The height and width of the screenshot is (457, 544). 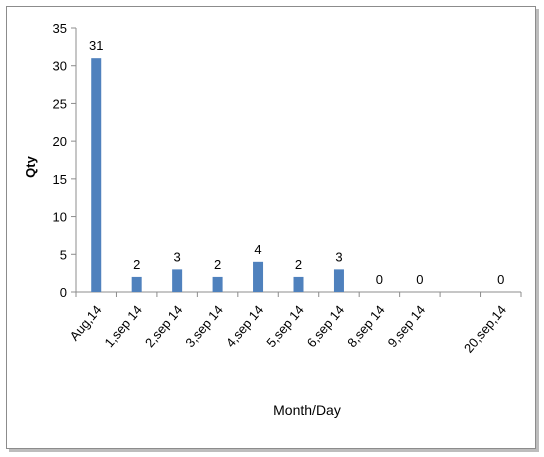 I want to click on x-tick-label: 3,sep 14, so click(x=204, y=326).